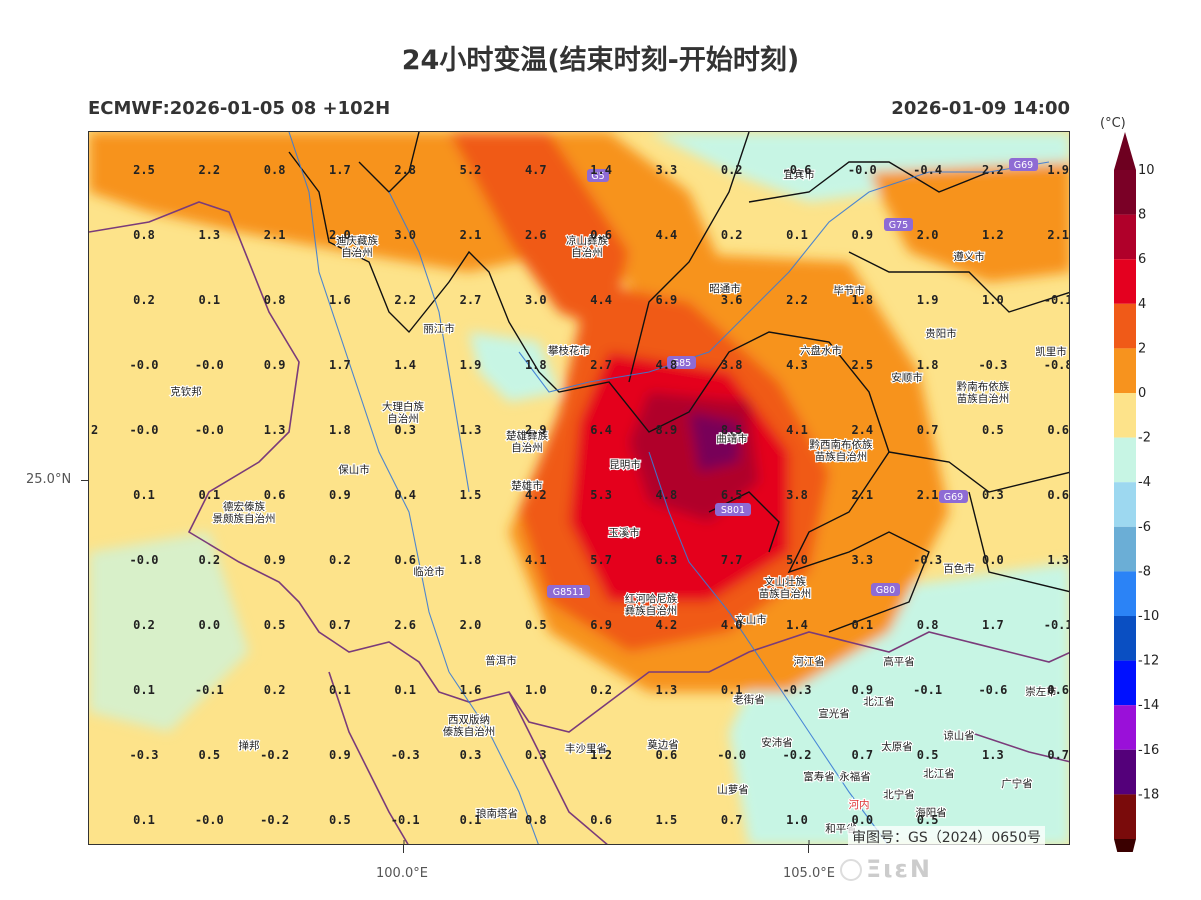  Describe the element at coordinates (1125, 845) in the screenshot. I see `colorbar-bottom-arrow` at that location.